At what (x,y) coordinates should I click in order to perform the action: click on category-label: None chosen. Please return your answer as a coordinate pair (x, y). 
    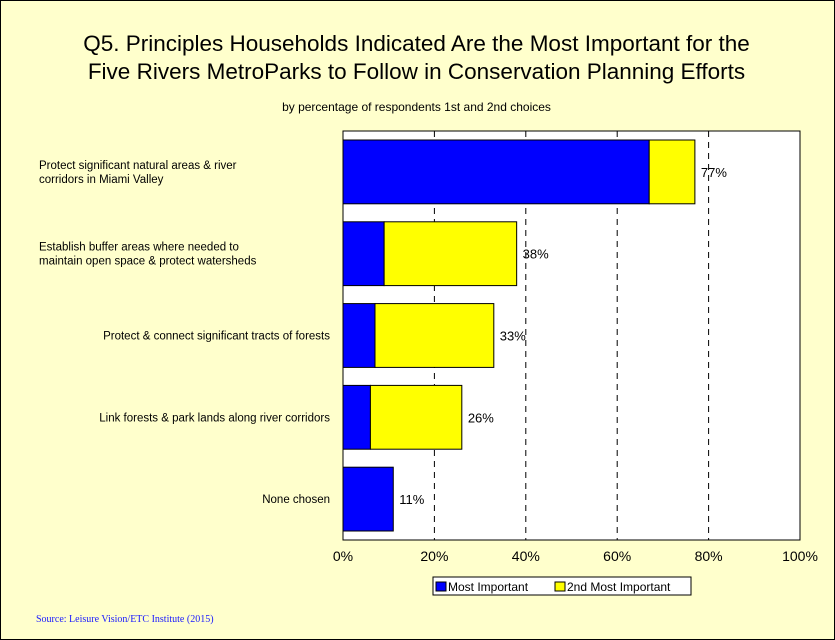
    Looking at the image, I should click on (296, 500).